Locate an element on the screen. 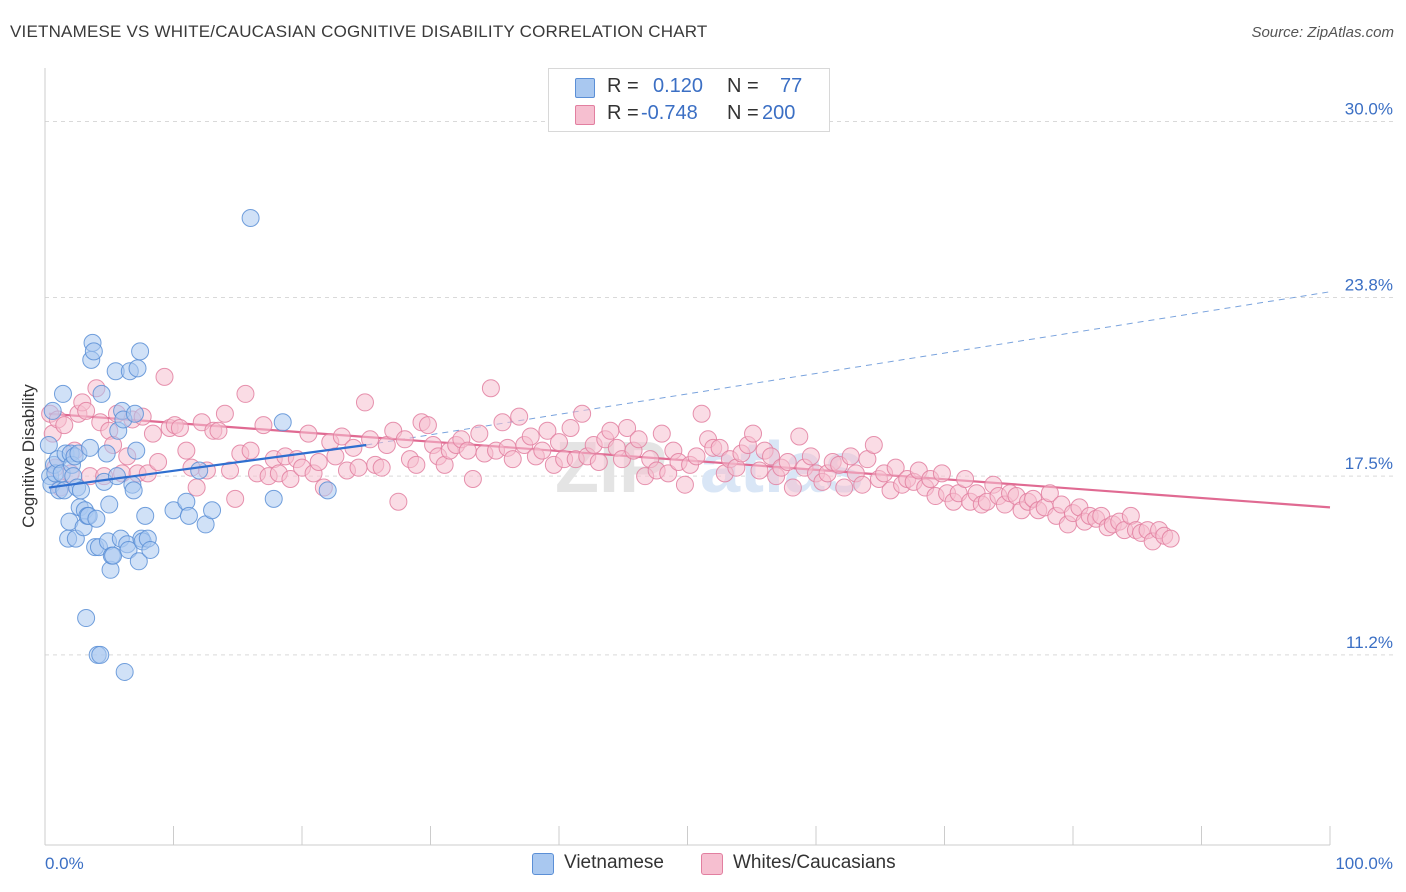 The height and width of the screenshot is (892, 1406). x-tick-label: 100.0% is located at coordinates (1364, 863).